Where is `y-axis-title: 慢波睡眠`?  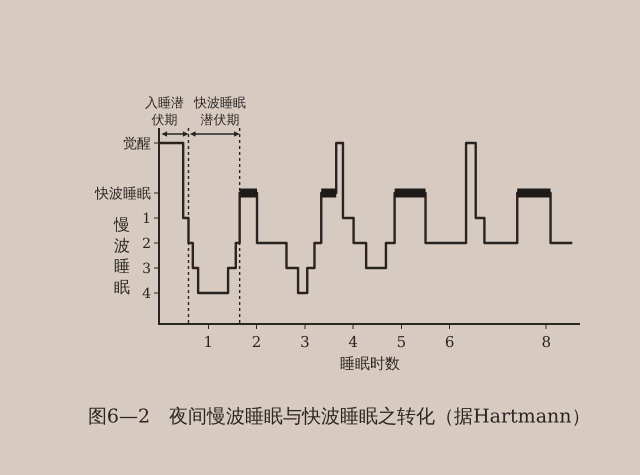 y-axis-title: 慢波睡眠 is located at coordinates (121, 255).